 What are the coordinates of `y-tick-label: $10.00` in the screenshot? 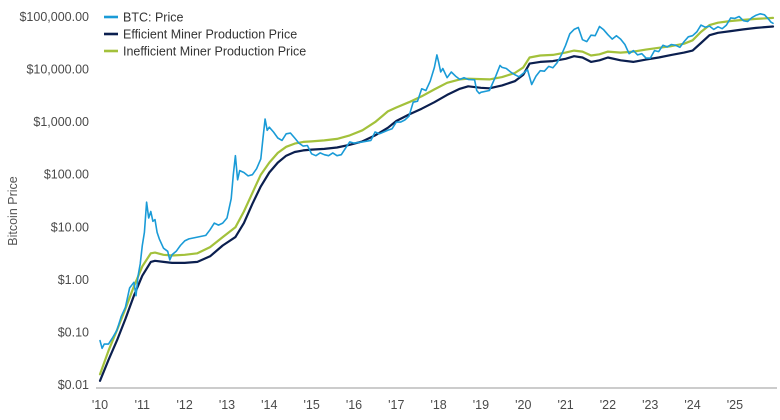 It's located at (70, 227).